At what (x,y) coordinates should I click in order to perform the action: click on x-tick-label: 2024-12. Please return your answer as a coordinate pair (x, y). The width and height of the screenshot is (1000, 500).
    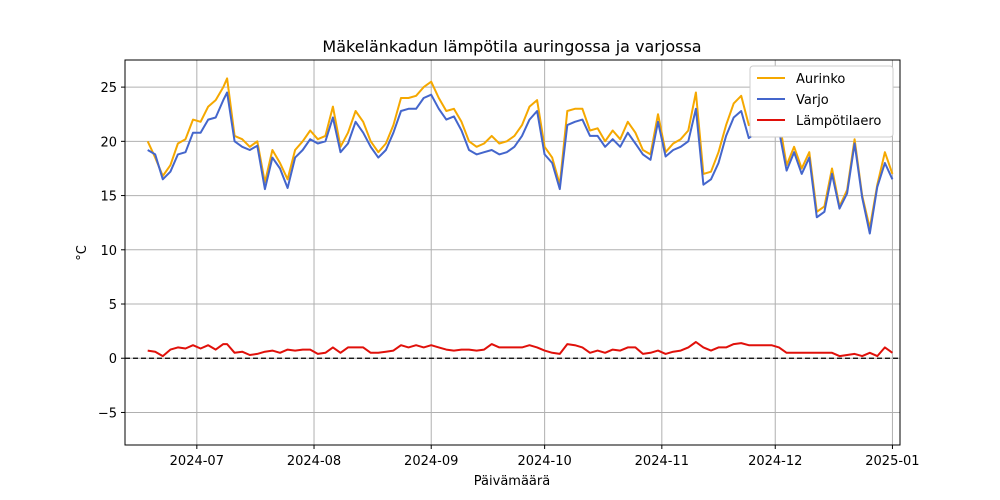
    Looking at the image, I should click on (775, 461).